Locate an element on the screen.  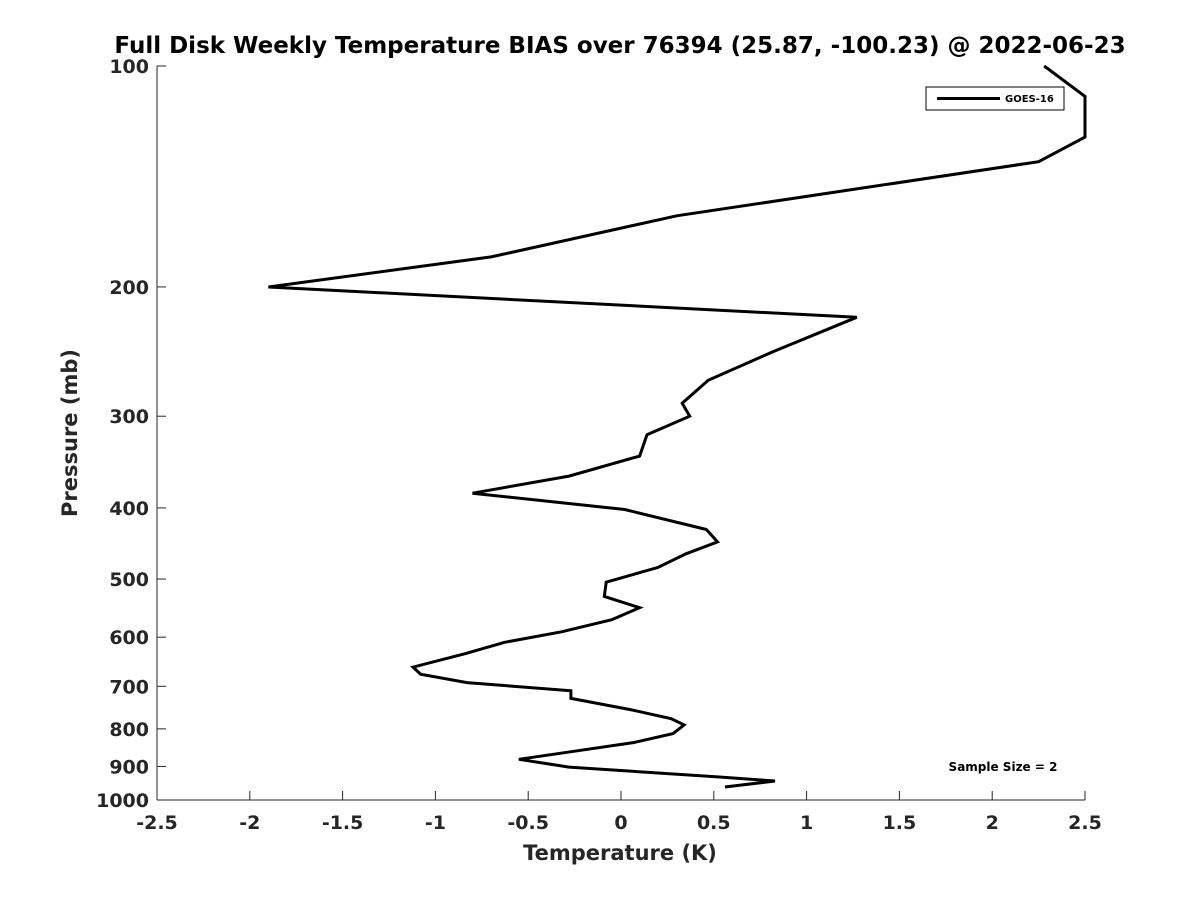
y-tick-label: 300 is located at coordinates (129, 417).